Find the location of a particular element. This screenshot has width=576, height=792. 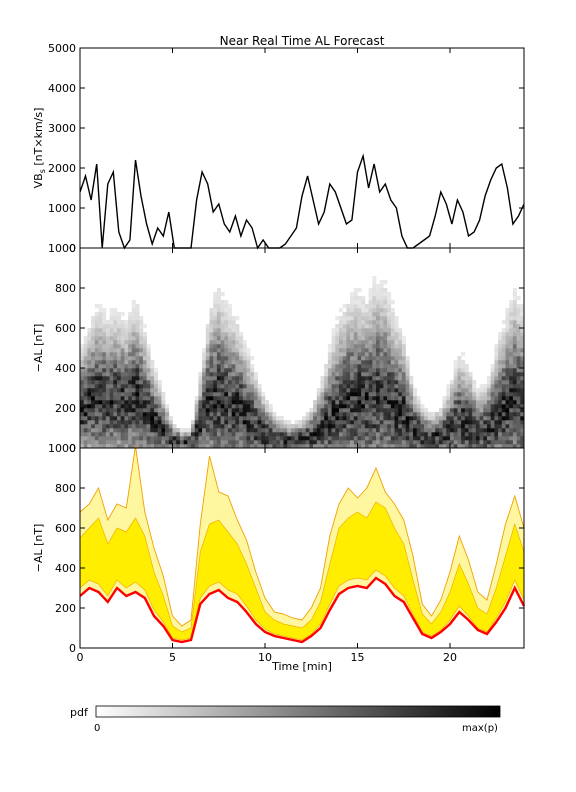

colorbar-max-label: max(p) is located at coordinates (480, 728).